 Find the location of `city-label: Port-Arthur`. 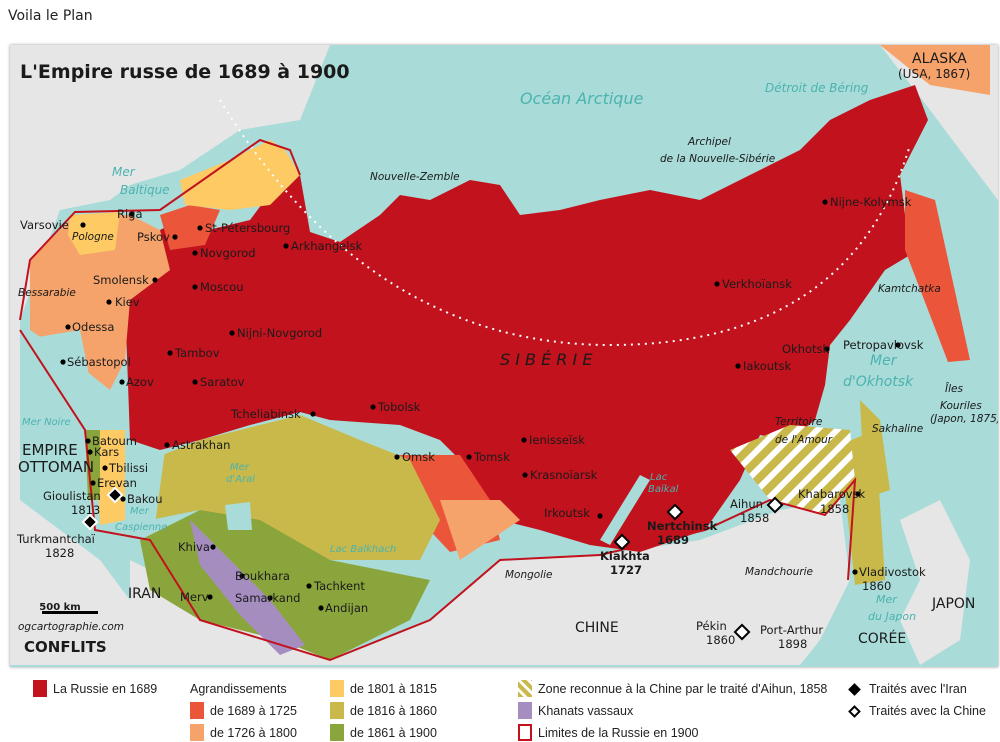

city-label: Port-Arthur is located at coordinates (791, 630).